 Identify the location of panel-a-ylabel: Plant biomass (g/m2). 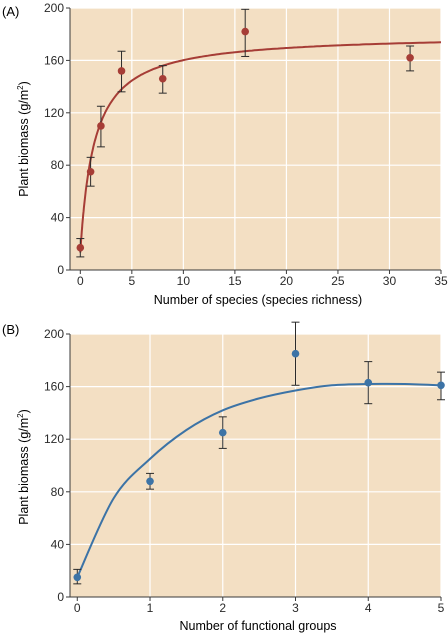
(23, 139).